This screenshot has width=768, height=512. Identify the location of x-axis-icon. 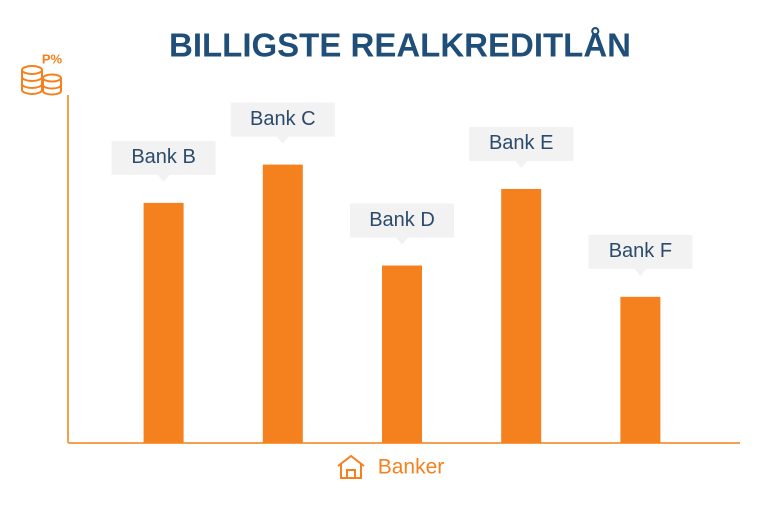
(351, 466).